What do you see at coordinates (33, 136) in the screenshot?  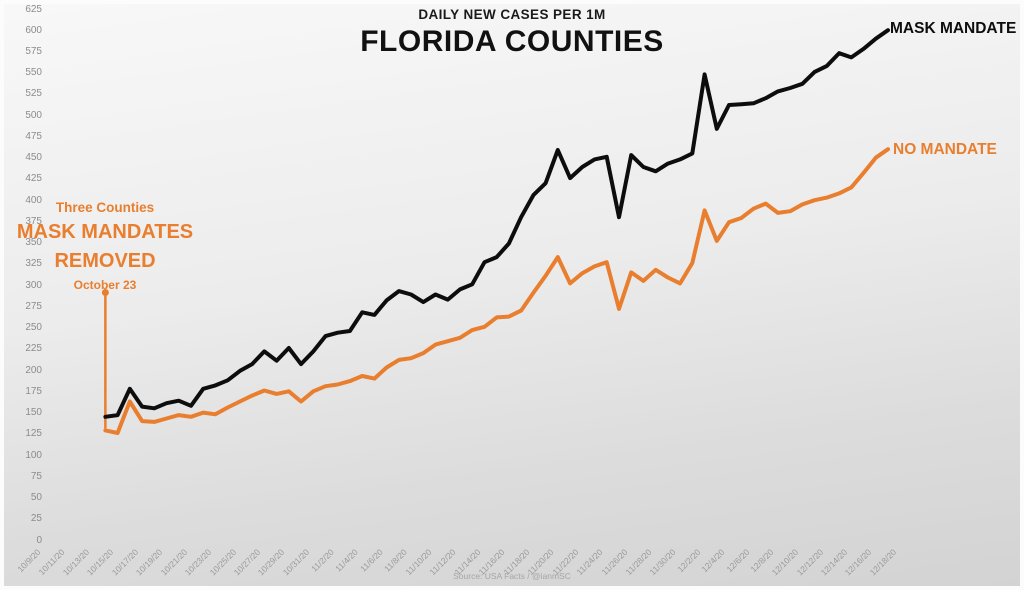 I see `y-tick-label: 475` at bounding box center [33, 136].